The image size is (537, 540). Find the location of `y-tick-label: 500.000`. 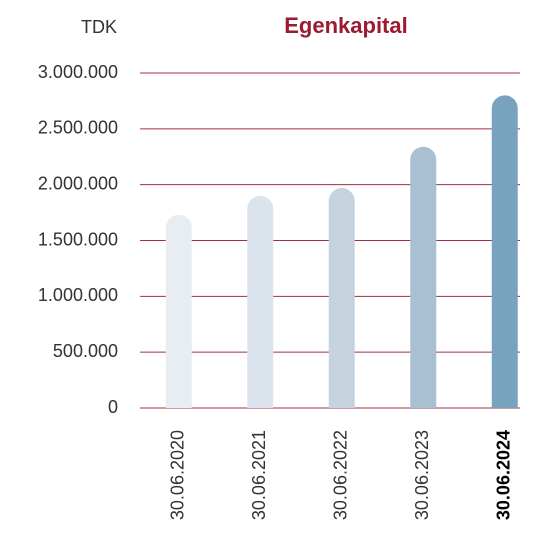

y-tick-label: 500.000 is located at coordinates (85, 351).